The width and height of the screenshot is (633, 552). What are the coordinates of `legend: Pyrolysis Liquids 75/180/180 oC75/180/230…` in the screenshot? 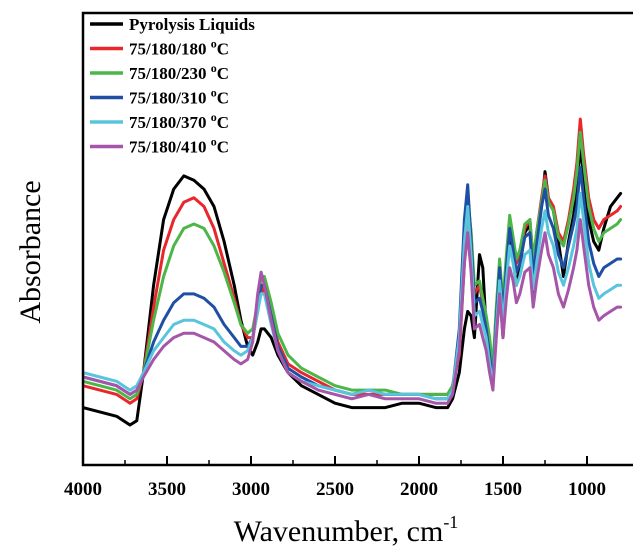 It's located at (172, 86).